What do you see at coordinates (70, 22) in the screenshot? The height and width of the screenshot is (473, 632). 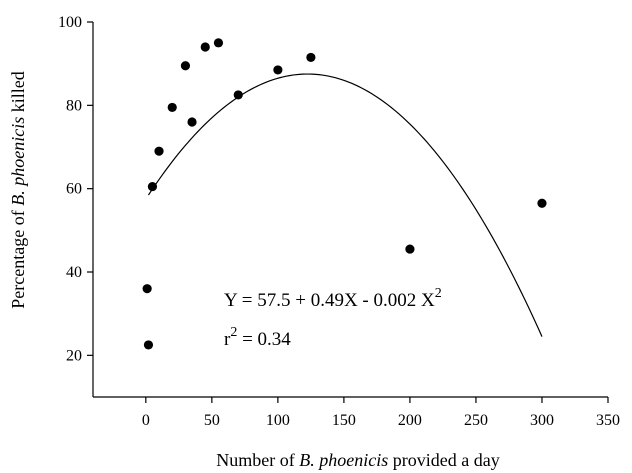 I see `y-tick-label: 100` at bounding box center [70, 22].